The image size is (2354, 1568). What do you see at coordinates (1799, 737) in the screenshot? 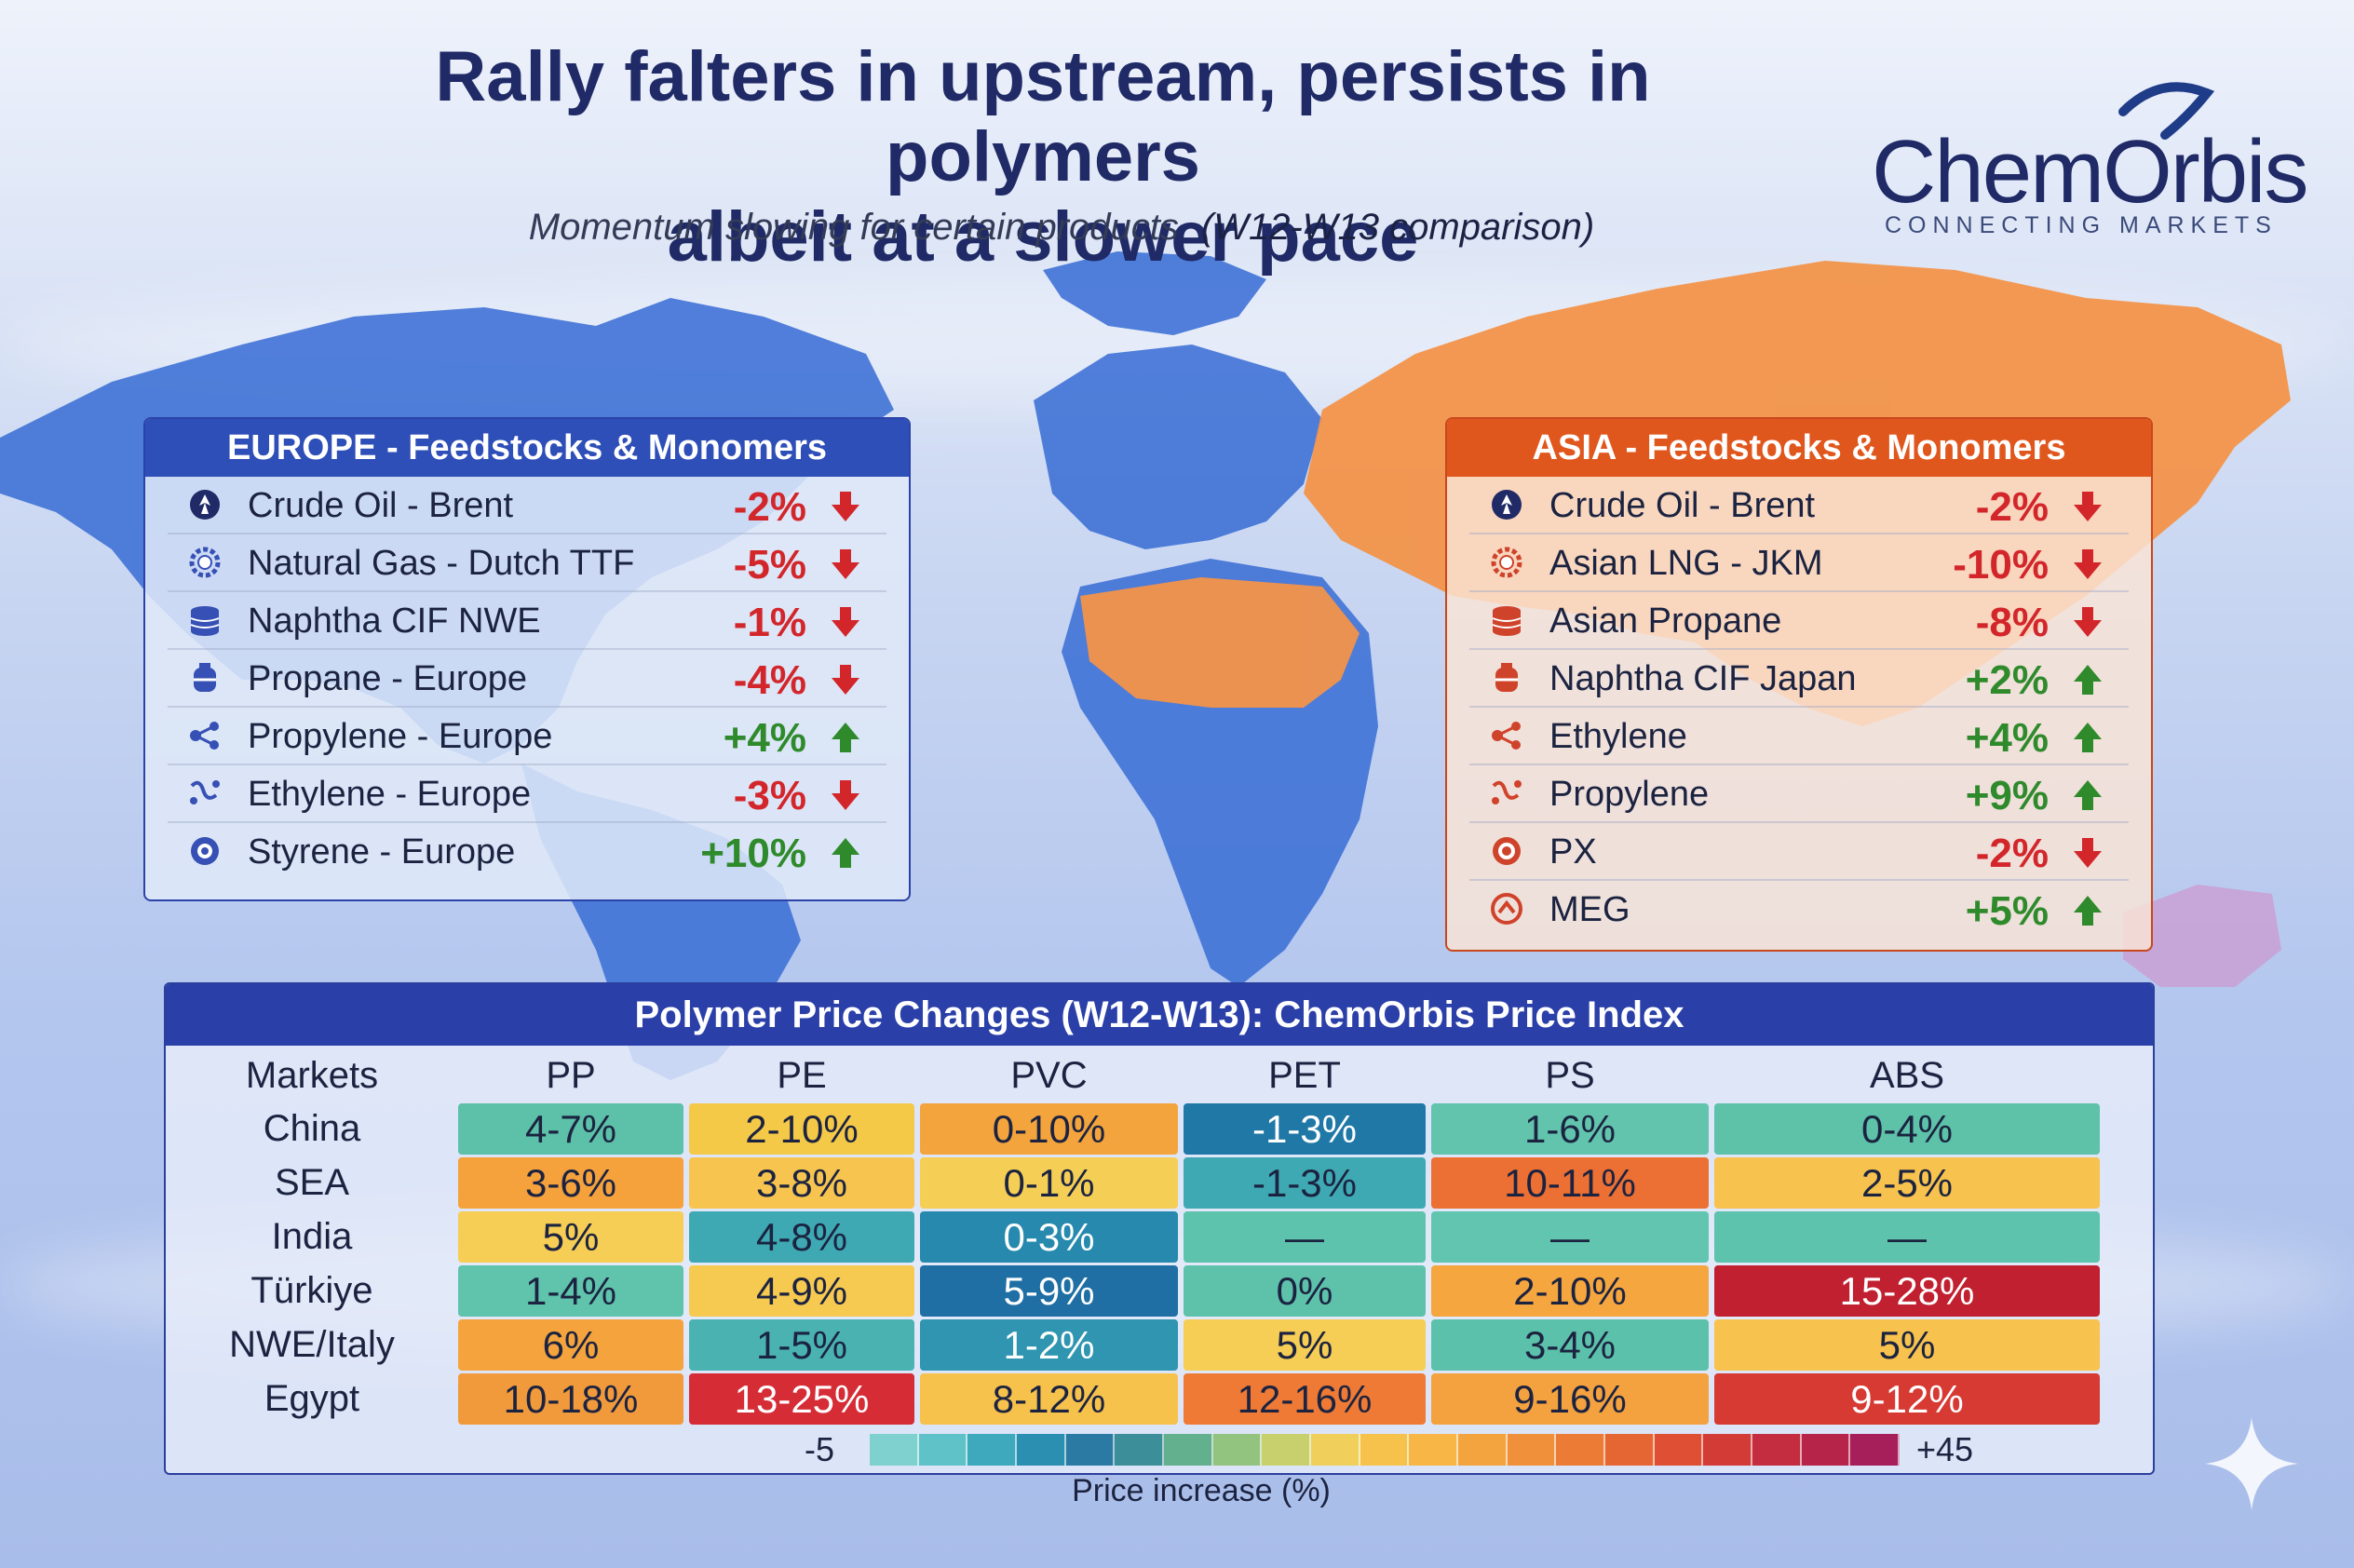
I see `list-item: Ethylene +4%` at bounding box center [1799, 737].